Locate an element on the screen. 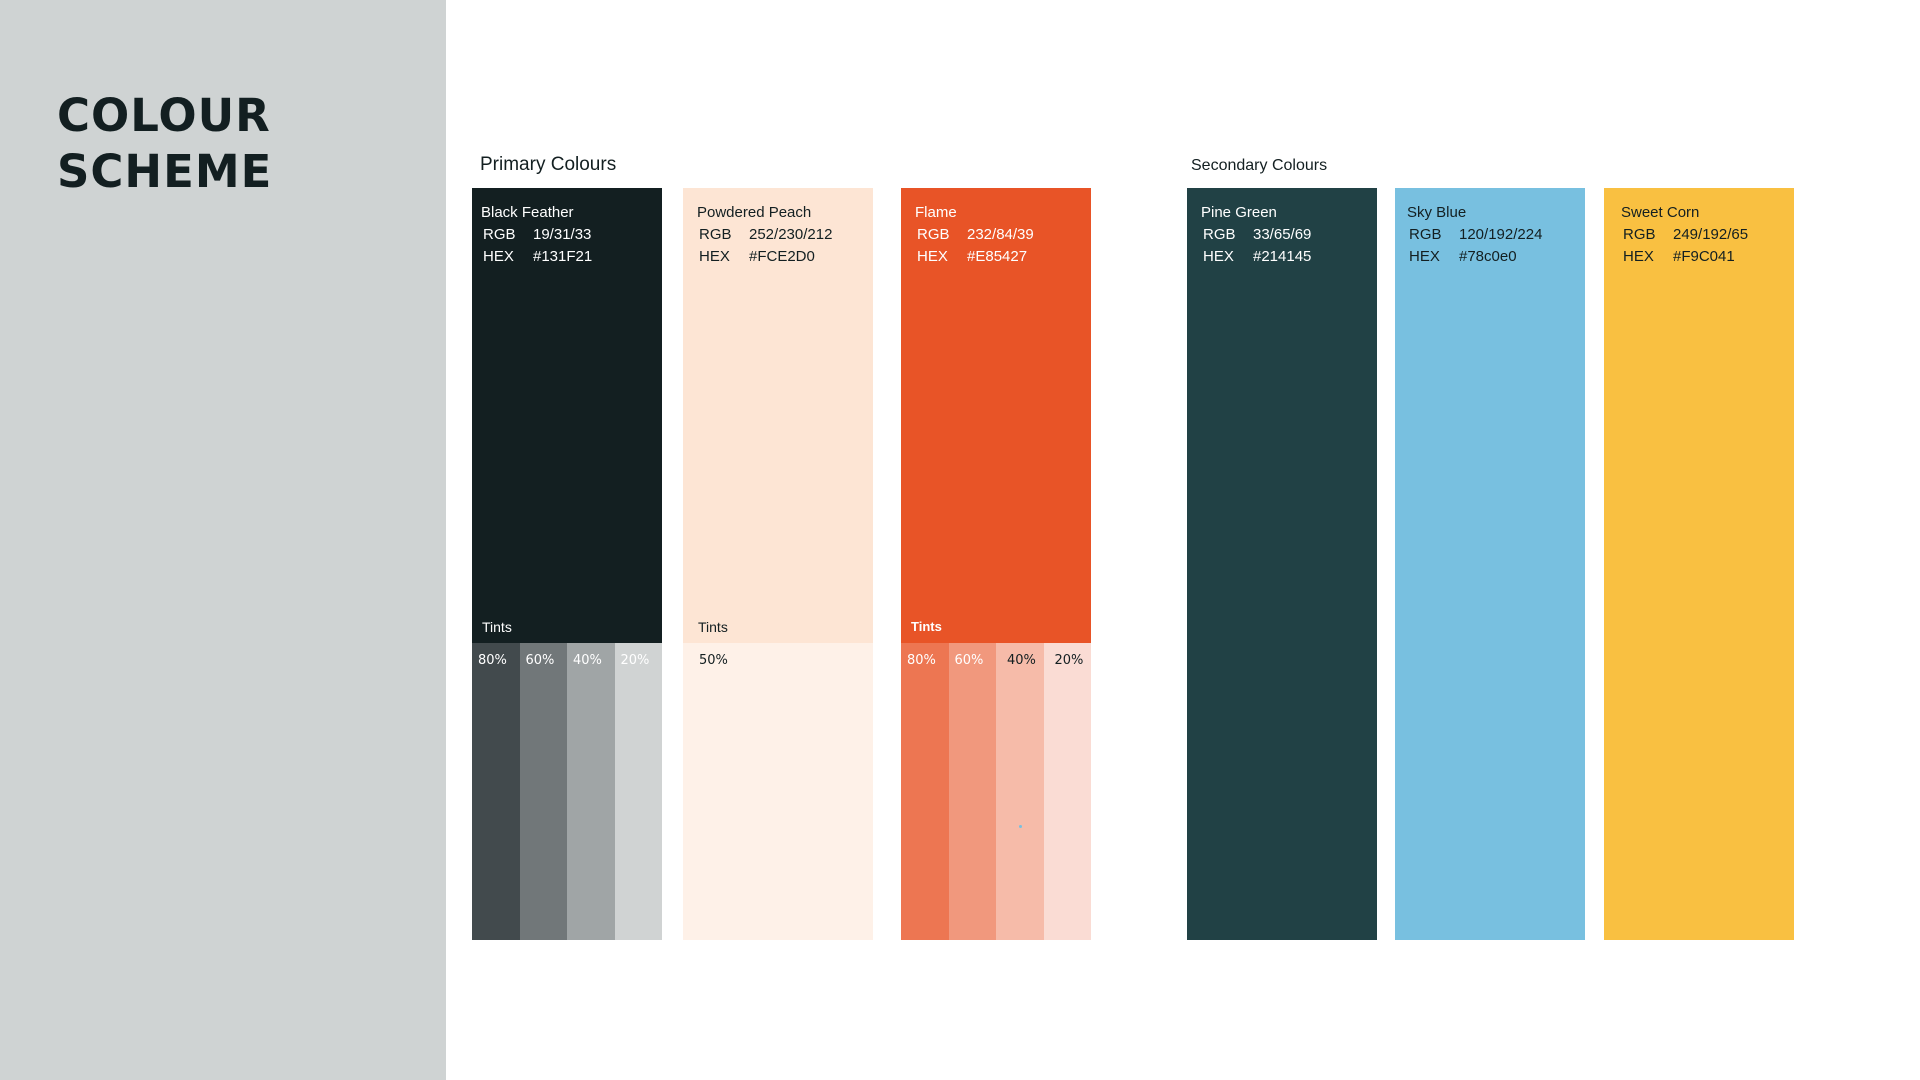  secondary-colours-heading: Secondary Colours is located at coordinates (1259, 165).